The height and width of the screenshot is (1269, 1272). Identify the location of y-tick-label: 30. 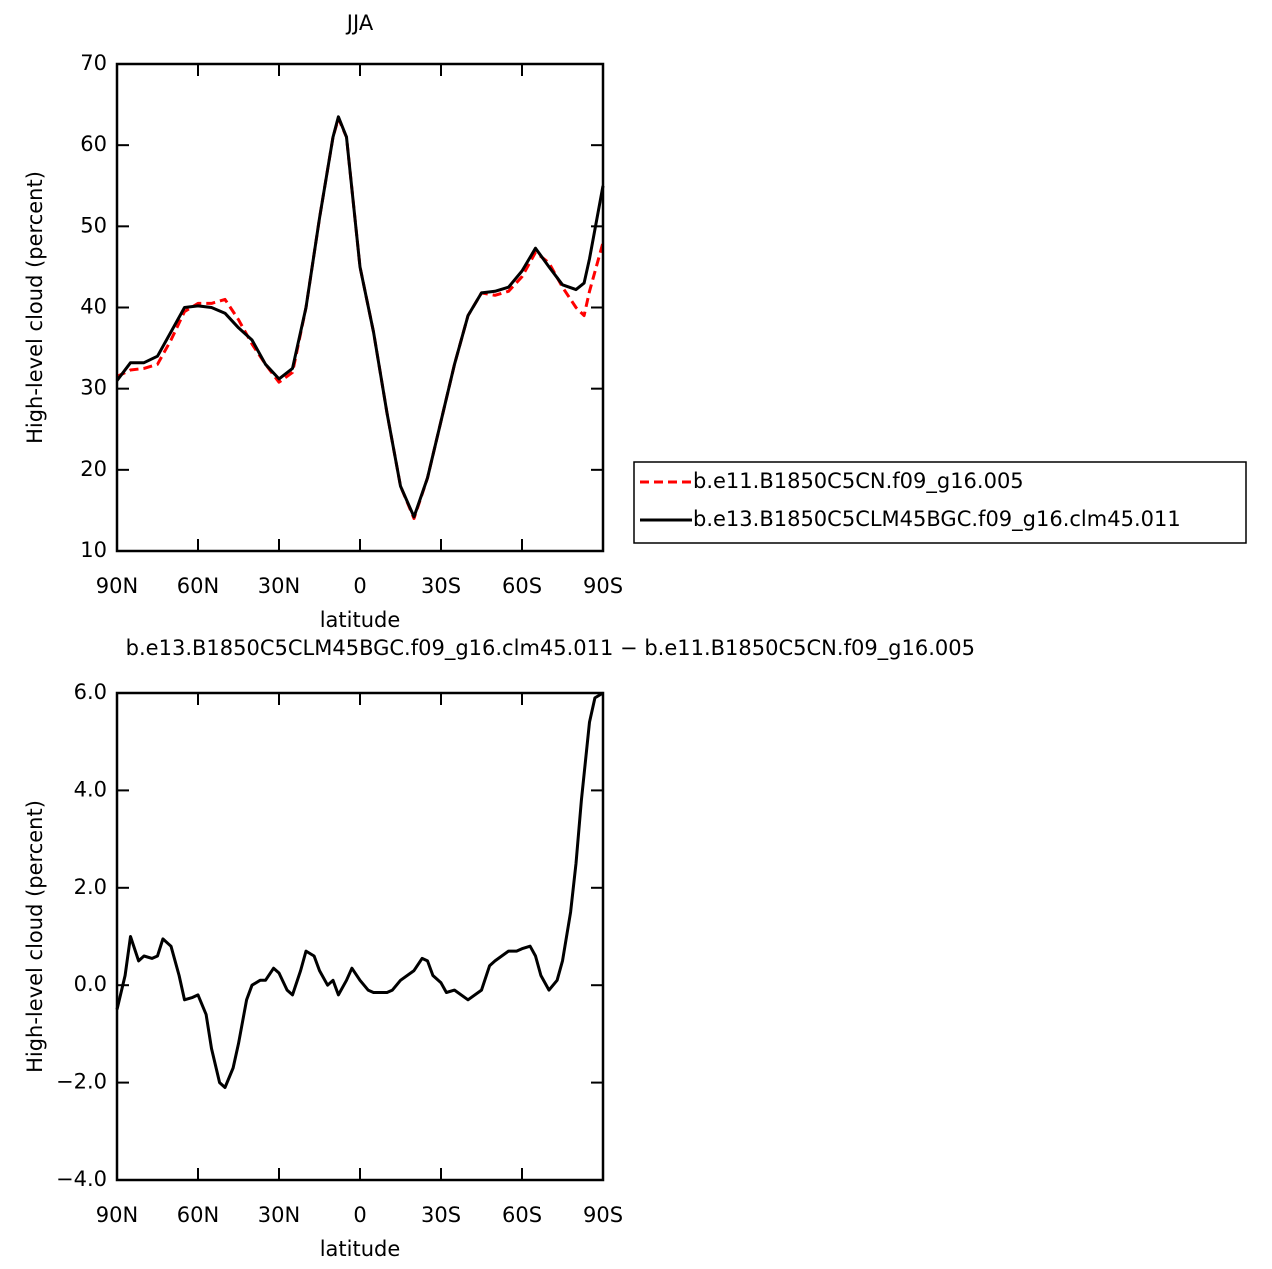
(93, 388).